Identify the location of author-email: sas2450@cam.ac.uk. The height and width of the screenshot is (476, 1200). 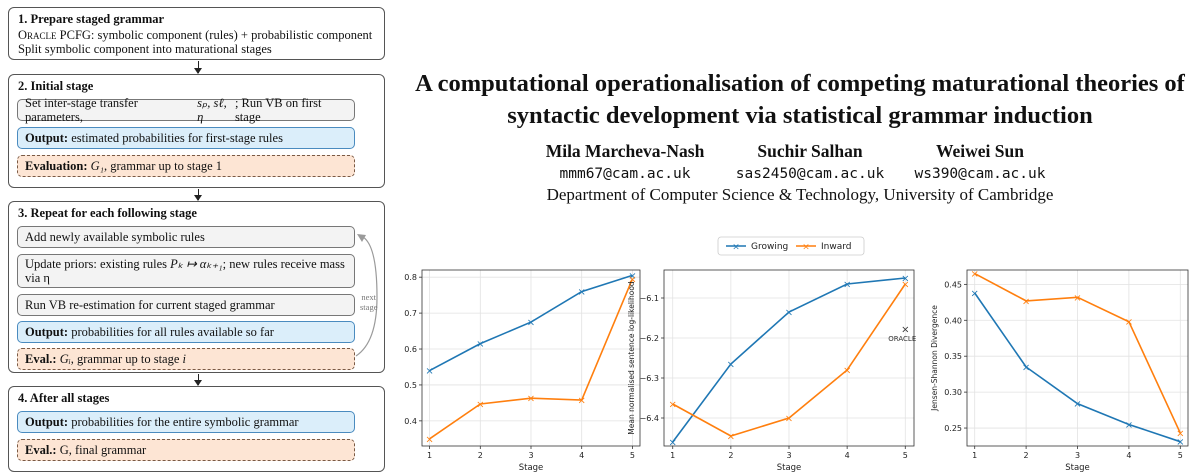
(810, 174).